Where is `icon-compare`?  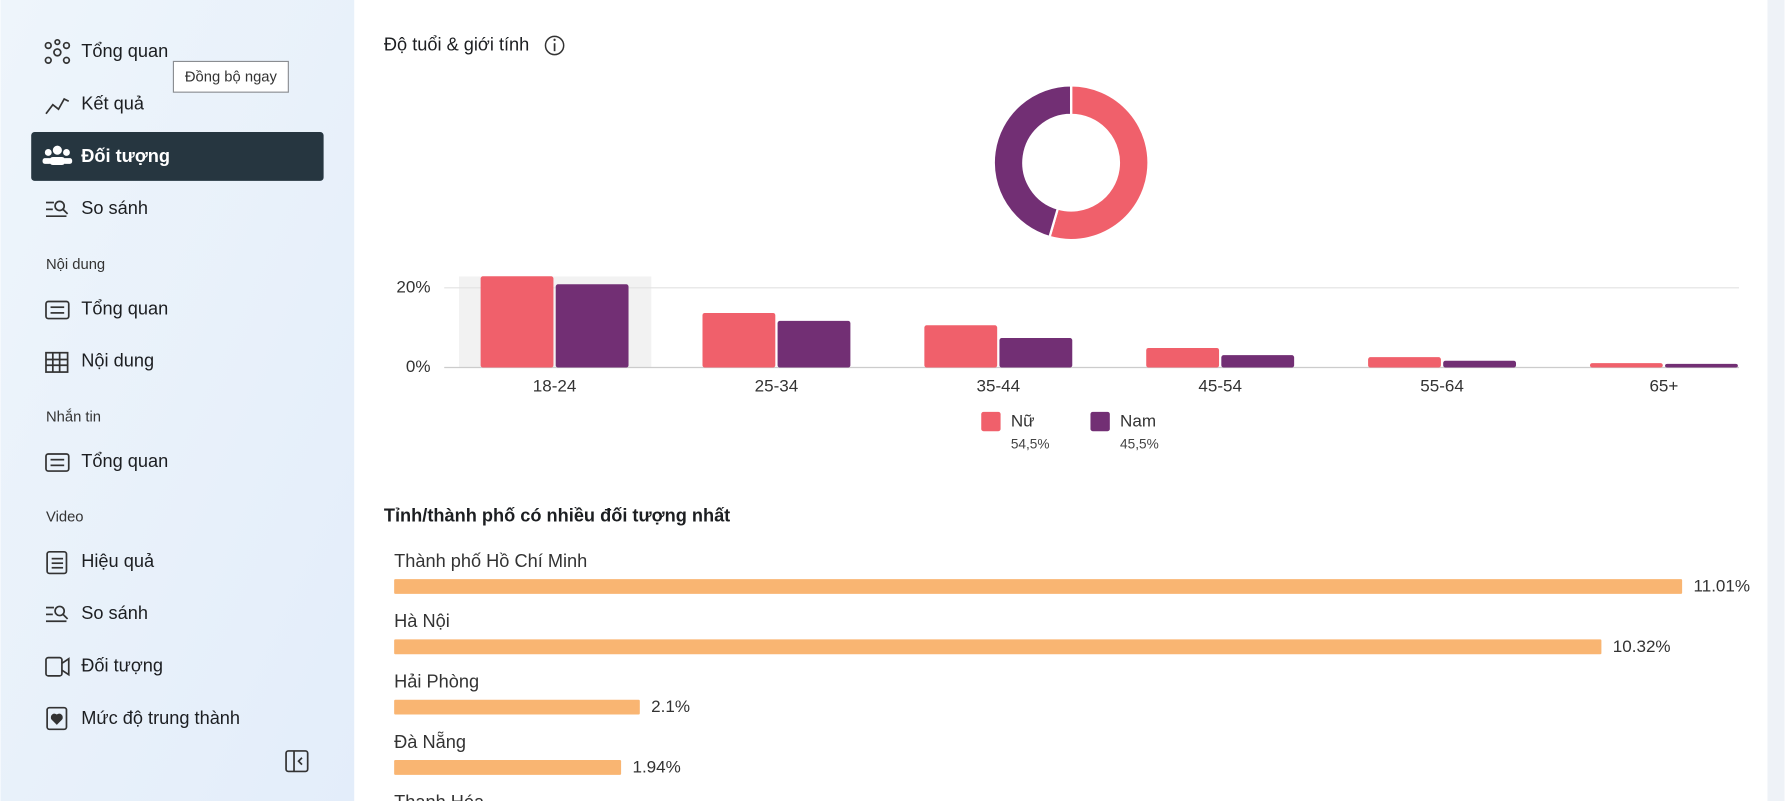
icon-compare is located at coordinates (57, 209).